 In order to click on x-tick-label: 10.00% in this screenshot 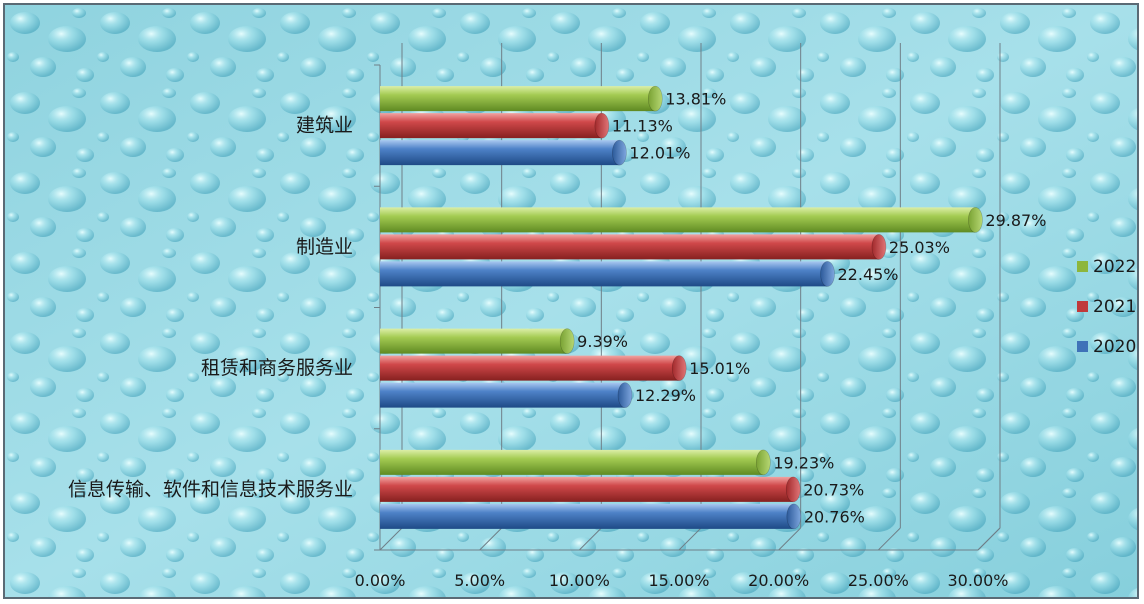, I will do `click(579, 580)`.